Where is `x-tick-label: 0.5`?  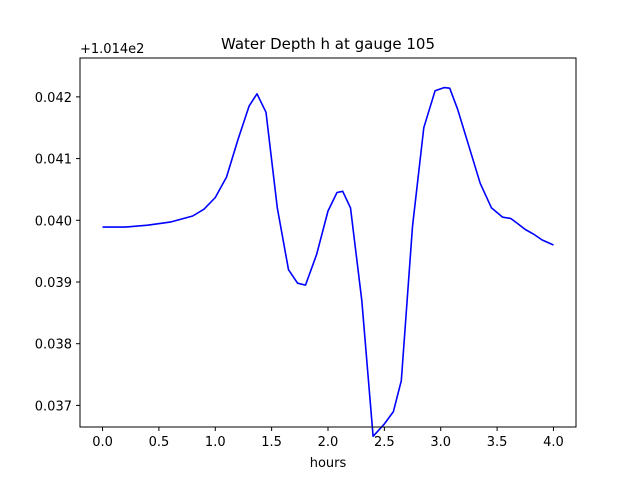
x-tick-label: 0.5 is located at coordinates (159, 442).